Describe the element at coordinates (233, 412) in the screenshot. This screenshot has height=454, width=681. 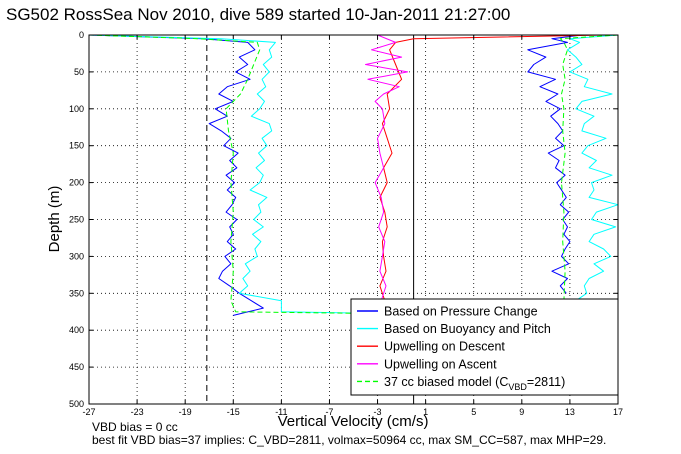
I see `x-tick-label: -15` at that location.